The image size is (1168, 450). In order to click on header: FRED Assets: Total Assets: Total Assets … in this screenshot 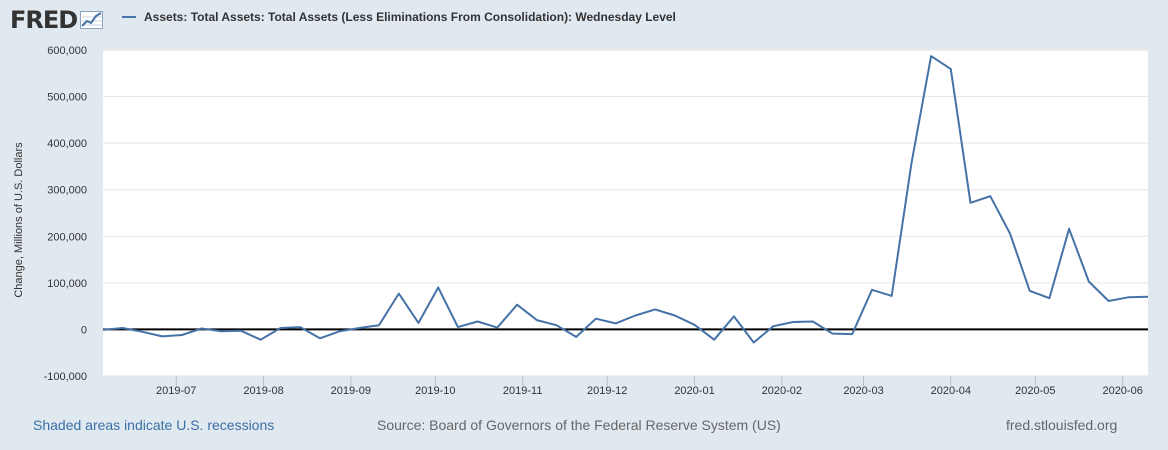, I will do `click(584, 21)`.